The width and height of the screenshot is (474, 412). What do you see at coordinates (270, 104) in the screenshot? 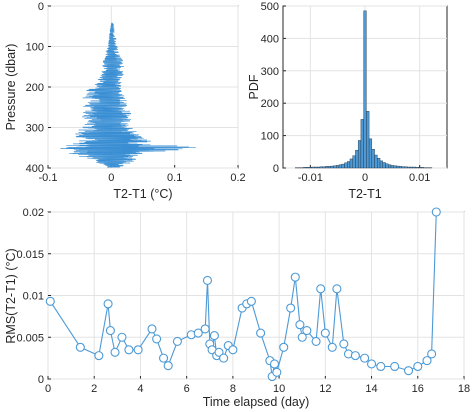
I see `y-tick-label: 200` at bounding box center [270, 104].